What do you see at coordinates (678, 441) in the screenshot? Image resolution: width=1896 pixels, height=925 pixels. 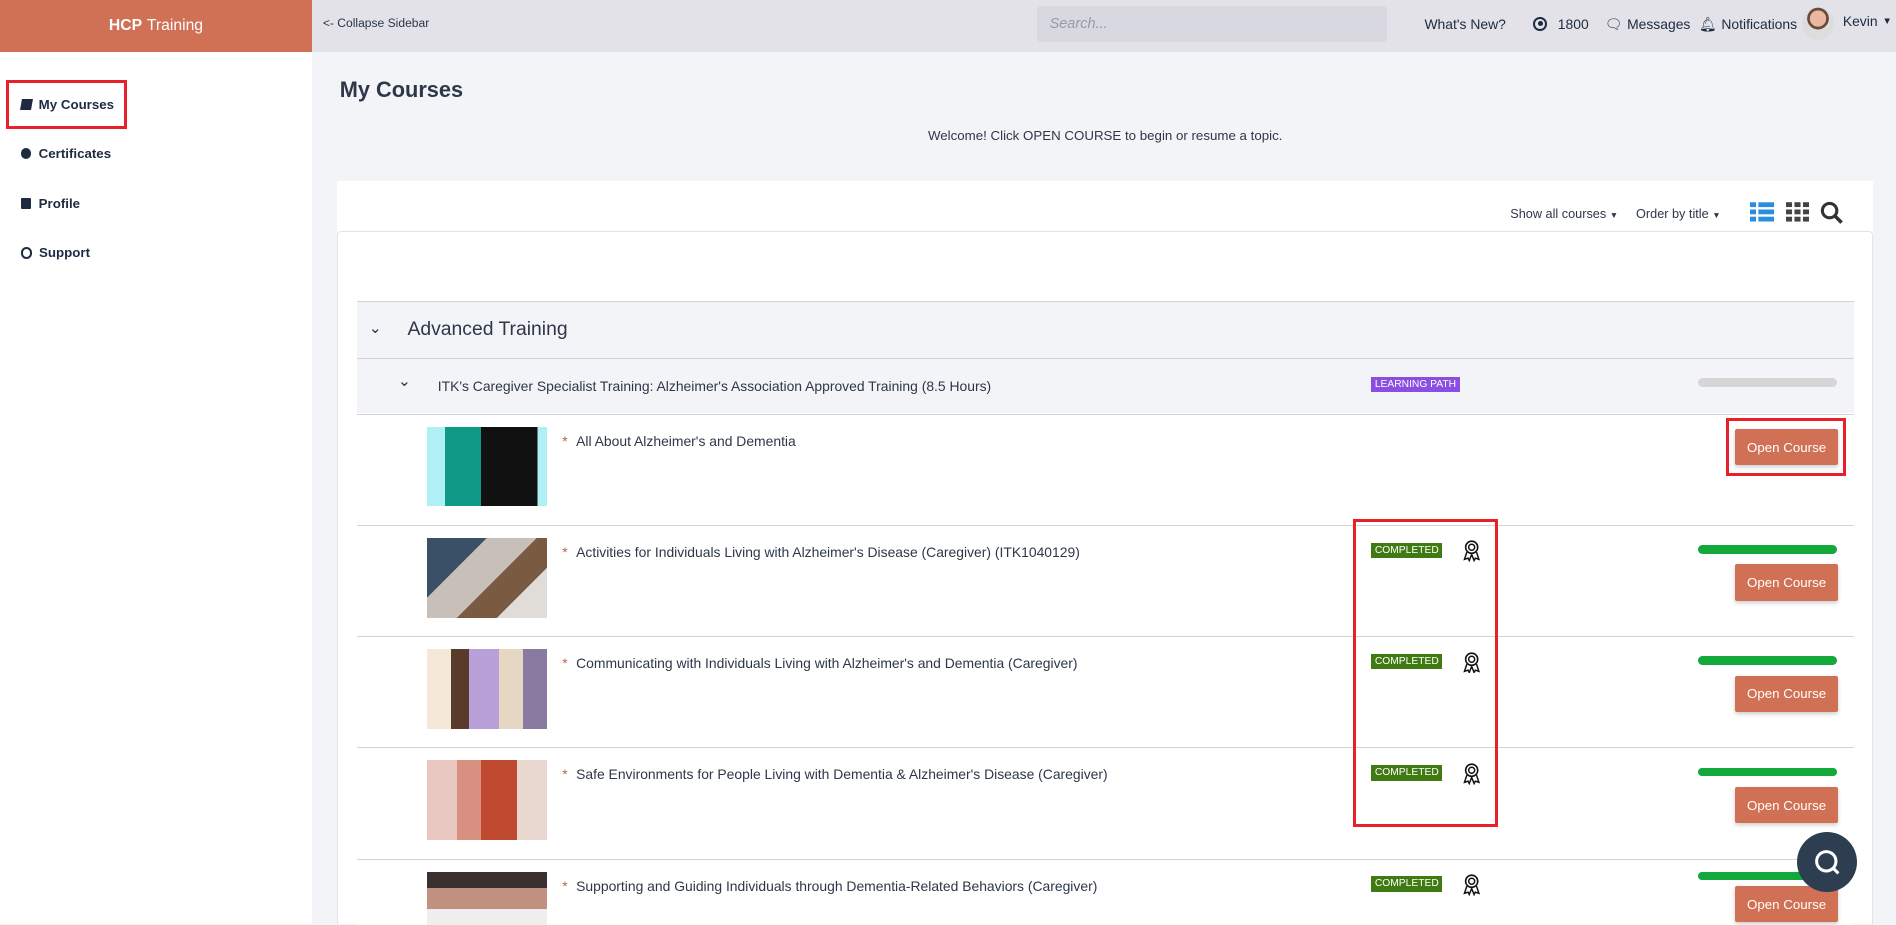 I see `course-title: * All About Alzheimer's and Dementia` at bounding box center [678, 441].